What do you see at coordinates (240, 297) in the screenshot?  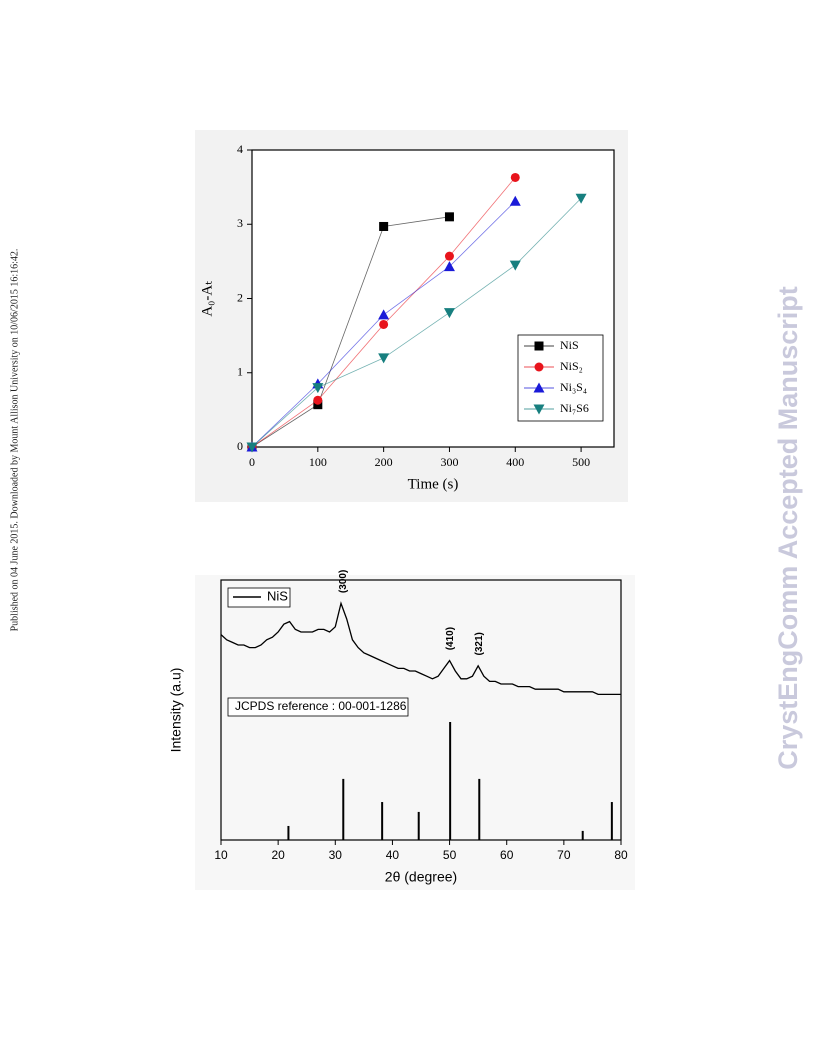 I see `y-tick-label: 2` at bounding box center [240, 297].